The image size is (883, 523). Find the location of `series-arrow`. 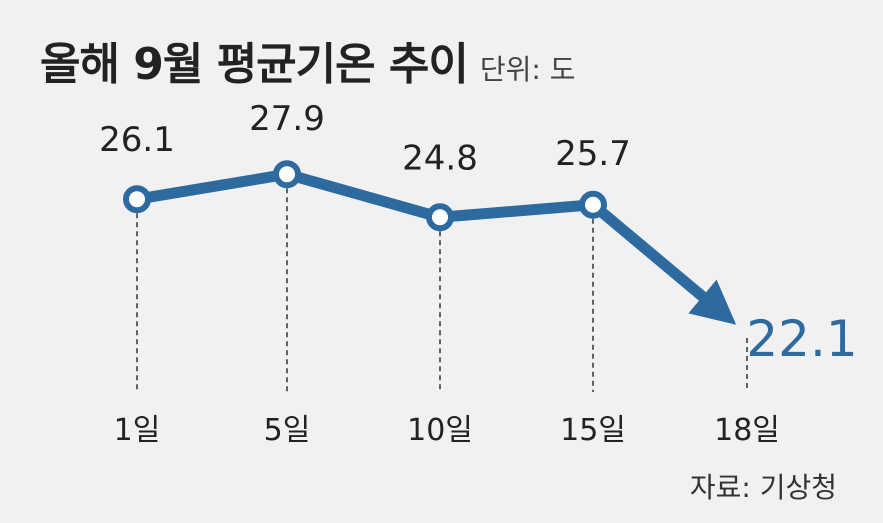

series-arrow is located at coordinates (662, 262).